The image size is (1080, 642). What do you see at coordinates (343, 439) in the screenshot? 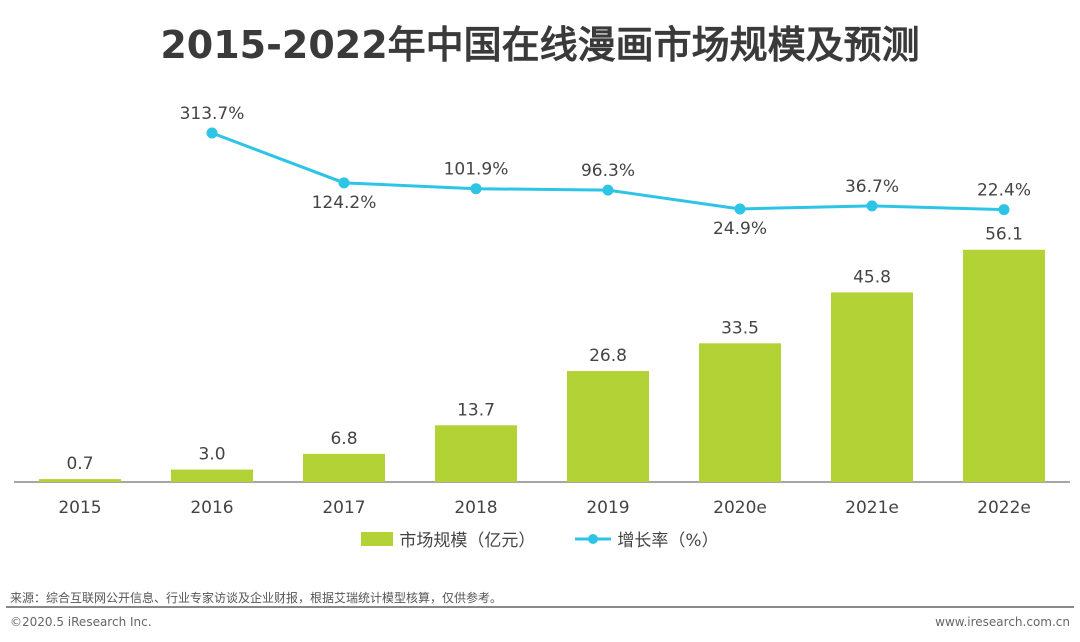
I see `bar-label: 6.8` at bounding box center [343, 439].